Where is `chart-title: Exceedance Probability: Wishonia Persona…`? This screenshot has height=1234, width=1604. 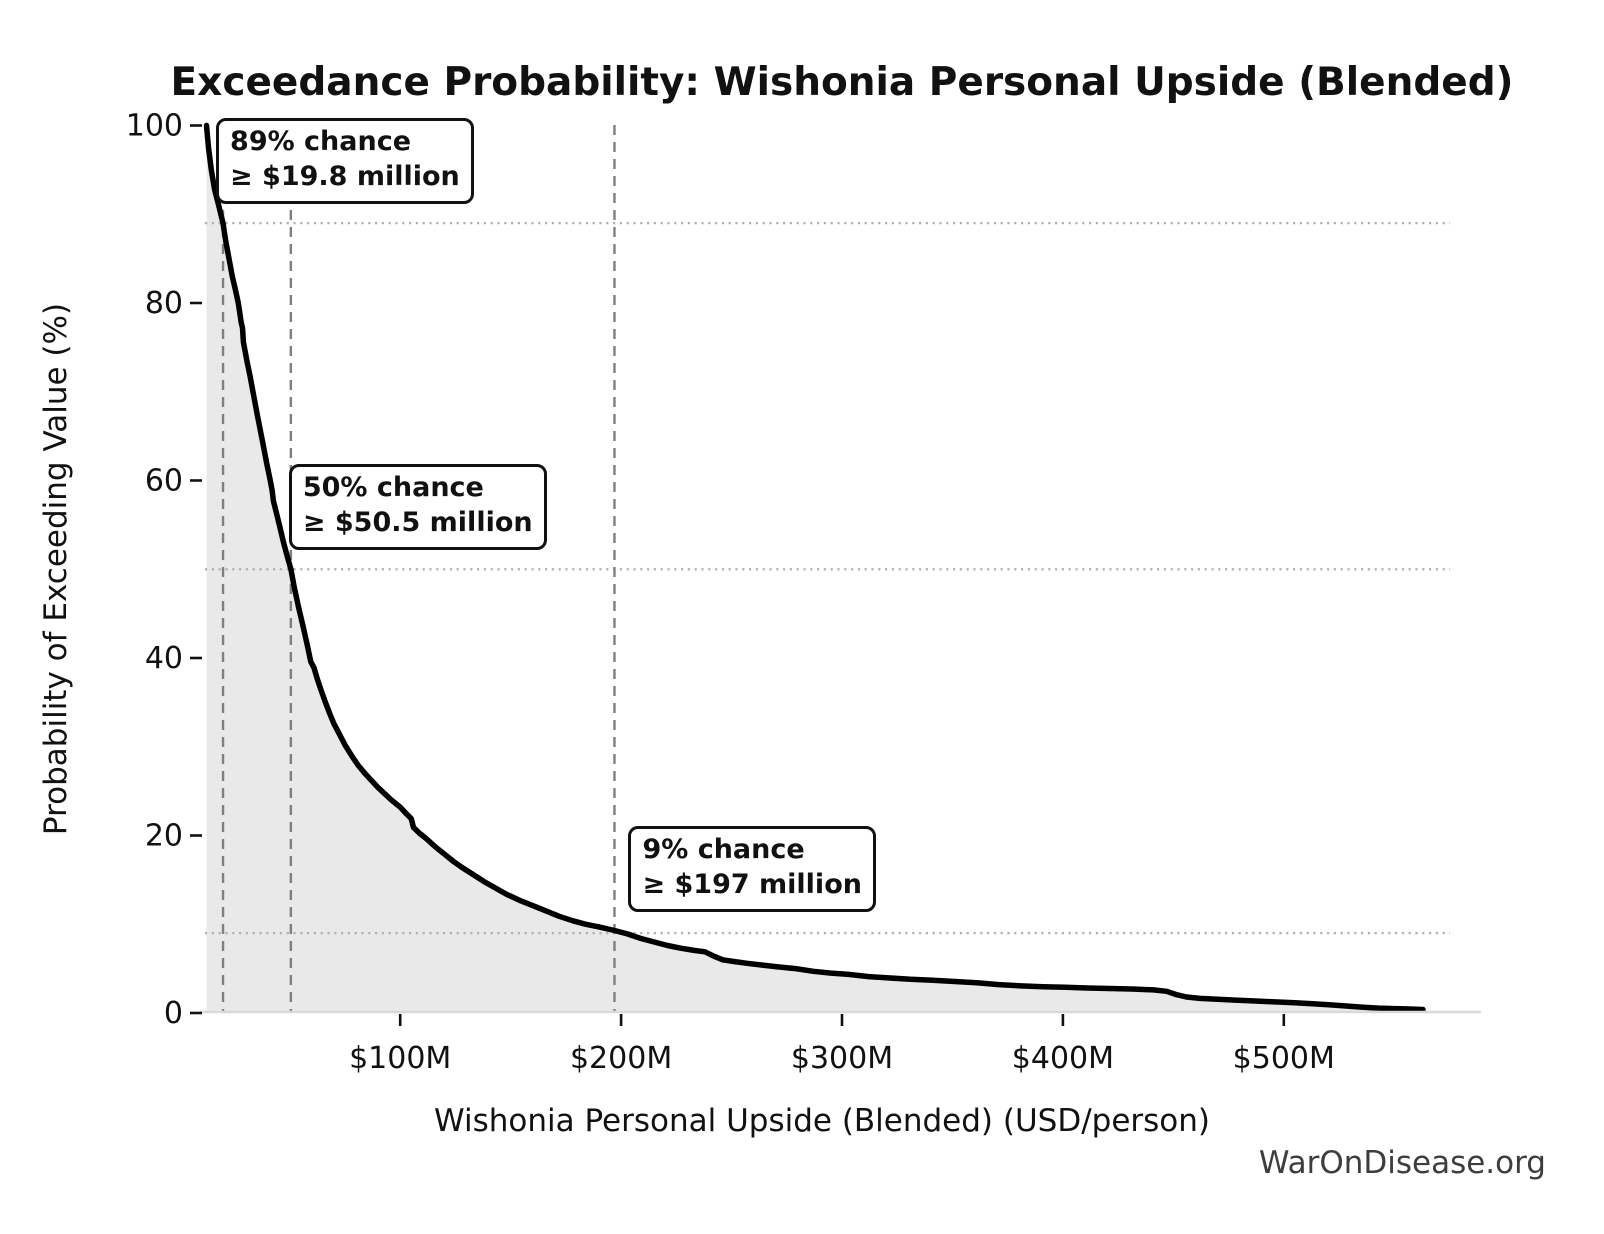 chart-title: Exceedance Probability: Wishonia Persona… is located at coordinates (842, 82).